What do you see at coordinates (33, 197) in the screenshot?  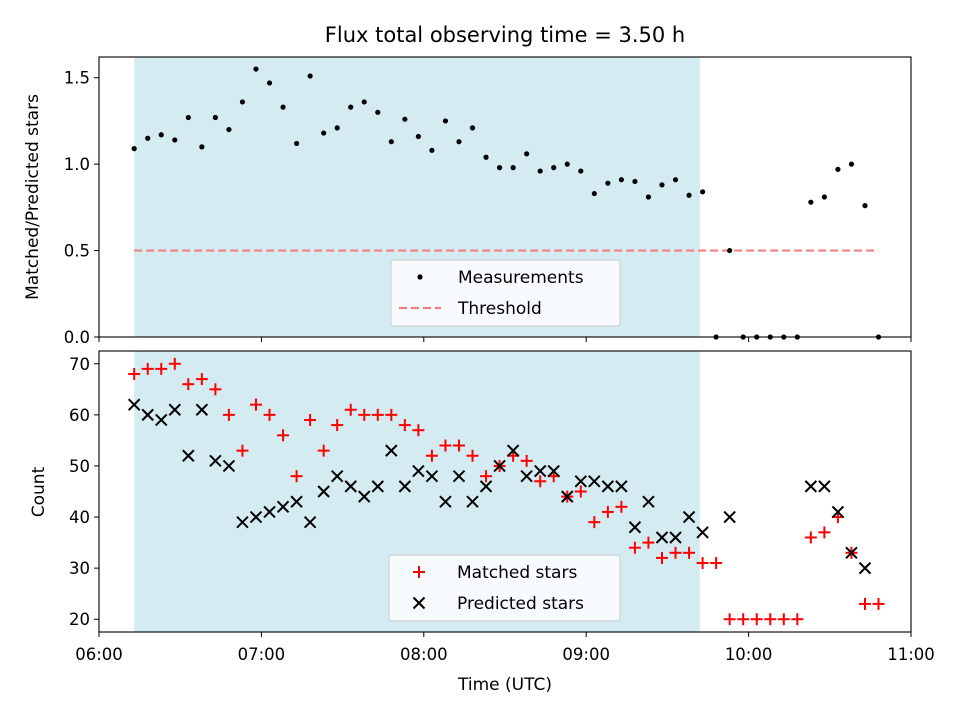 I see `top-y-axis-label: Matched/Predicted stars` at bounding box center [33, 197].